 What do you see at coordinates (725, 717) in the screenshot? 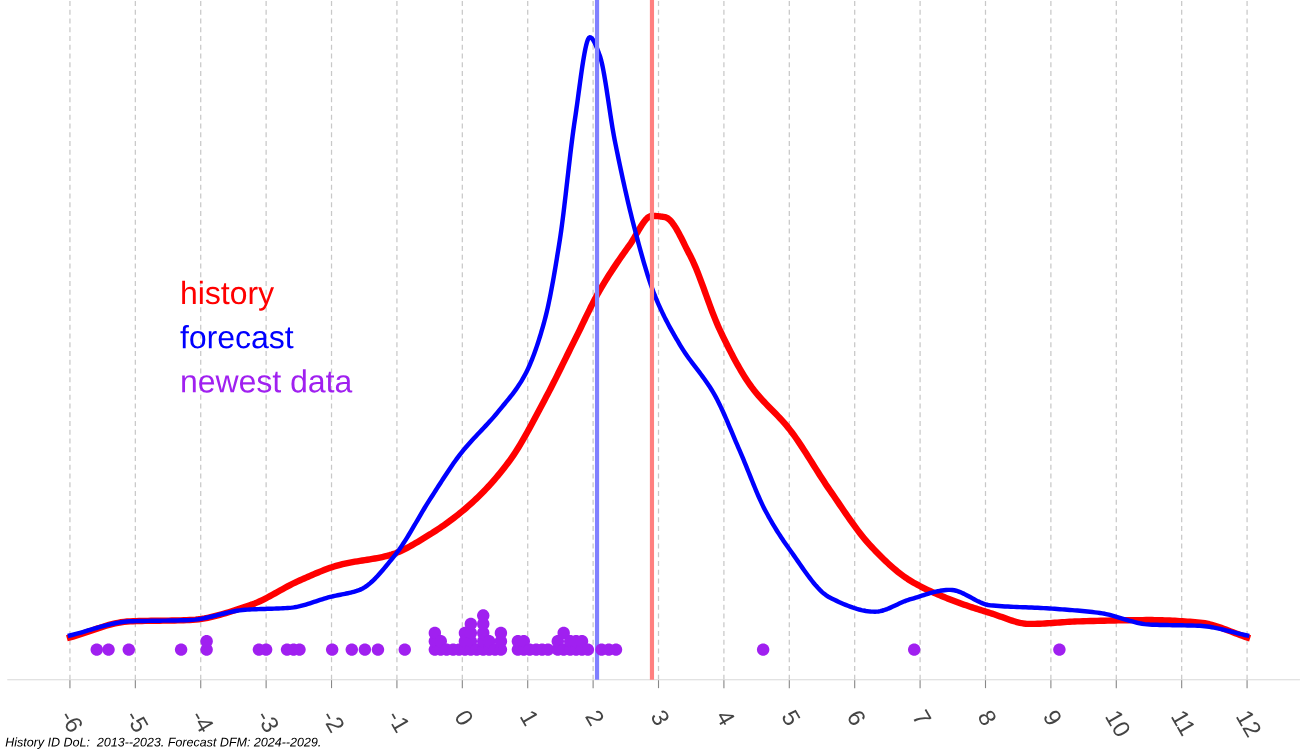
I see `x-tick-label: 4` at bounding box center [725, 717].